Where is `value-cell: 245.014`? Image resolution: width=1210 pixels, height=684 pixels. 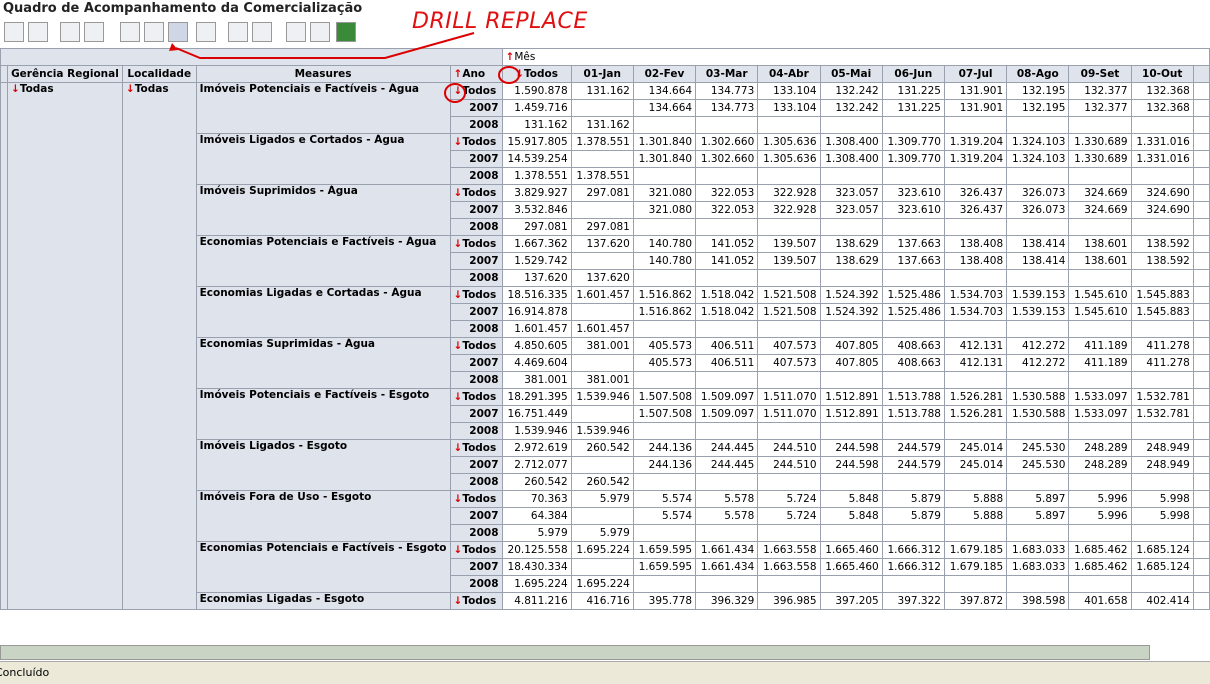
value-cell: 245.014 is located at coordinates (975, 465).